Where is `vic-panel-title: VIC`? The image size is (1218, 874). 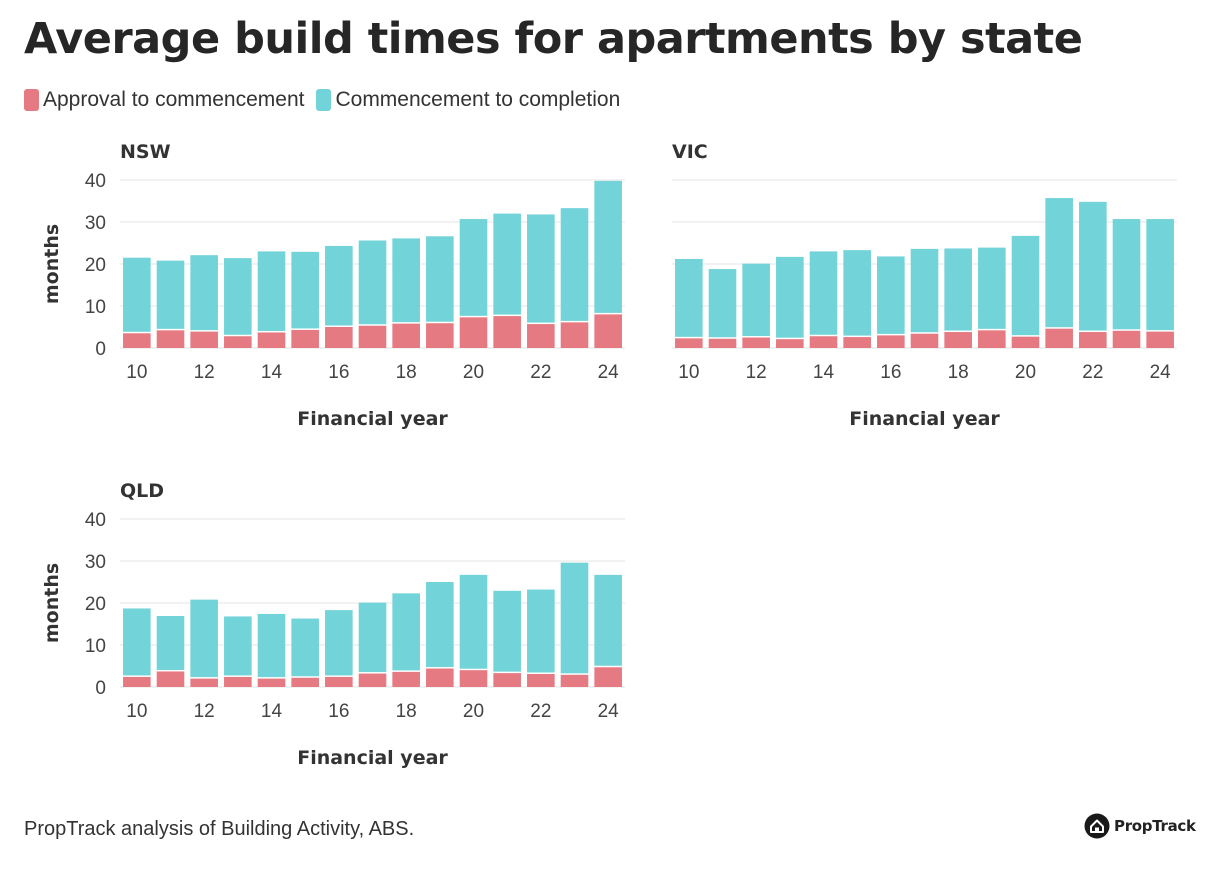 vic-panel-title: VIC is located at coordinates (690, 152).